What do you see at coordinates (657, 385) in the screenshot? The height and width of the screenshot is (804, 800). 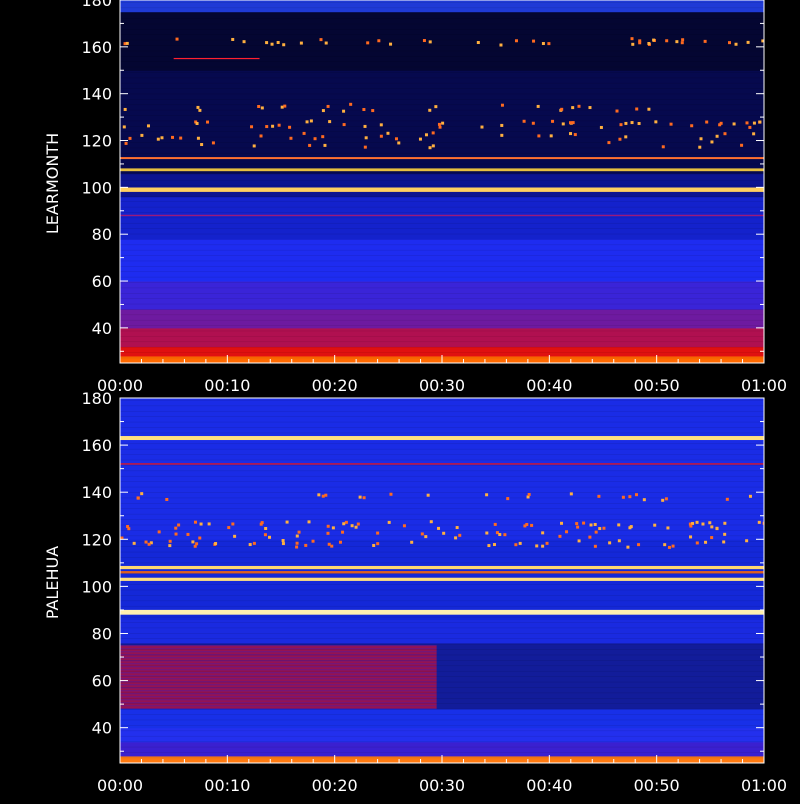 I see `x-tick-label: 00:50` at bounding box center [657, 385].